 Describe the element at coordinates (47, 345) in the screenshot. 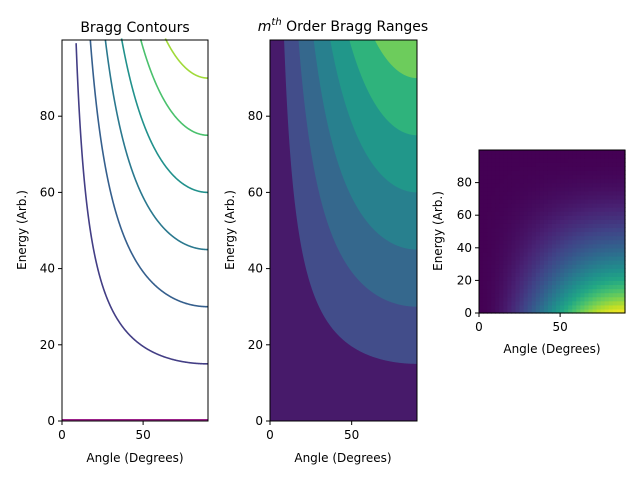

I see `chart-1-ytick-label-1: 20` at that location.